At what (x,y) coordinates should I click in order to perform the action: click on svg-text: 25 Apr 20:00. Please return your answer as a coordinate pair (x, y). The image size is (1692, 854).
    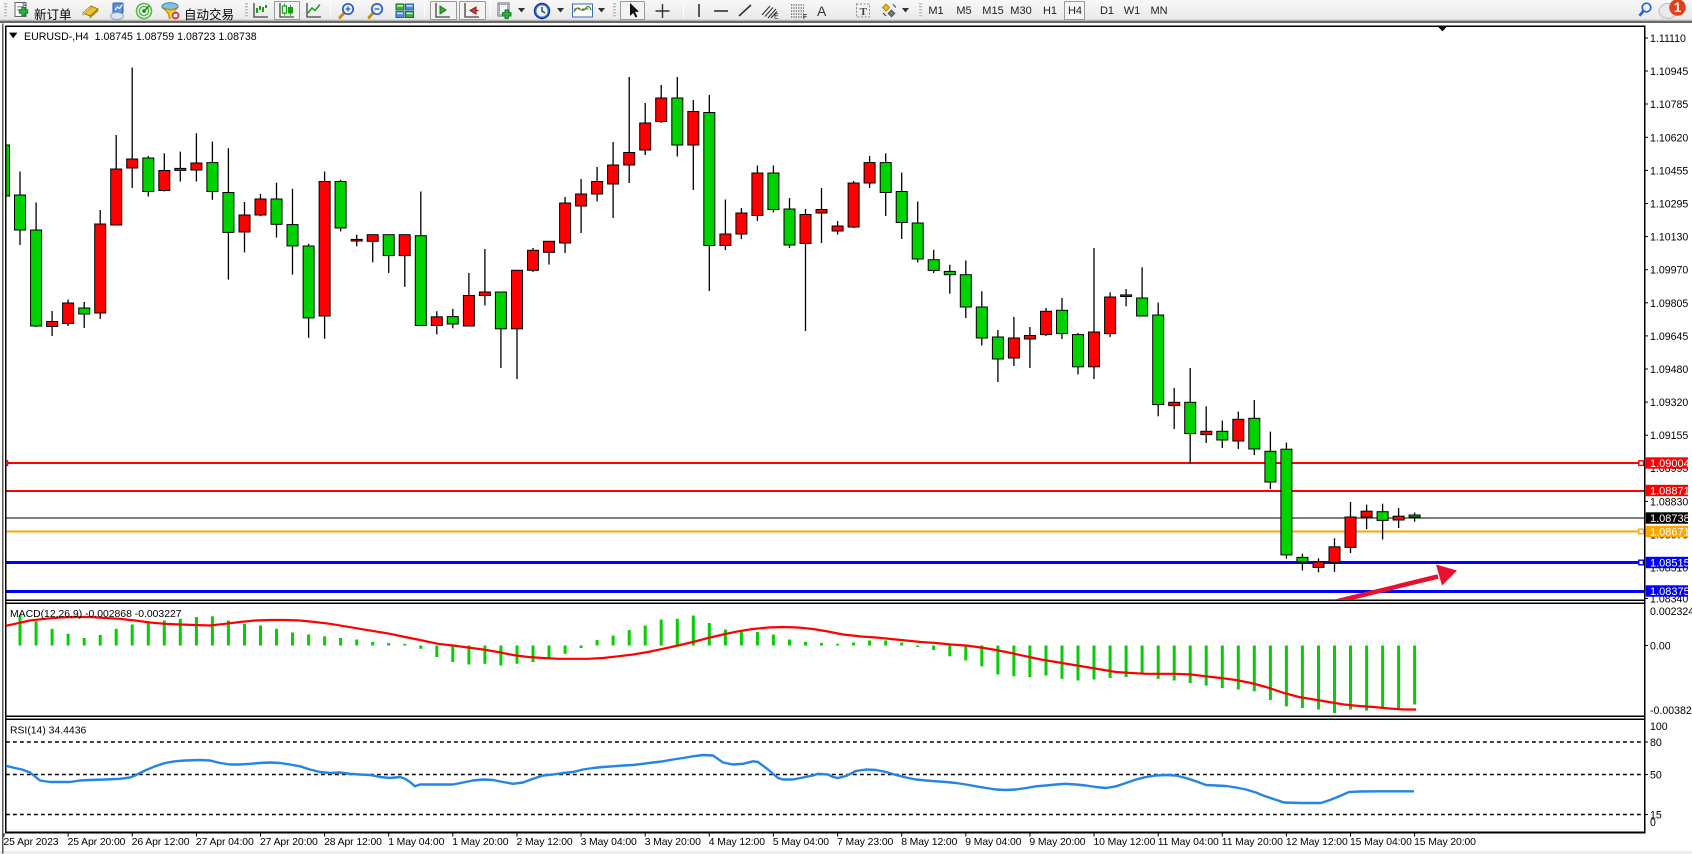
    Looking at the image, I should click on (97, 842).